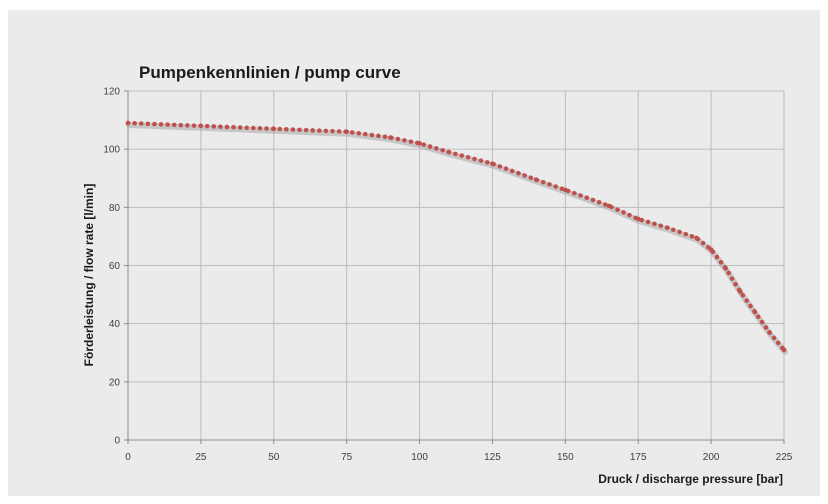 This screenshot has height=504, width=828. What do you see at coordinates (115, 208) in the screenshot?
I see `y-tick-label: 80` at bounding box center [115, 208].